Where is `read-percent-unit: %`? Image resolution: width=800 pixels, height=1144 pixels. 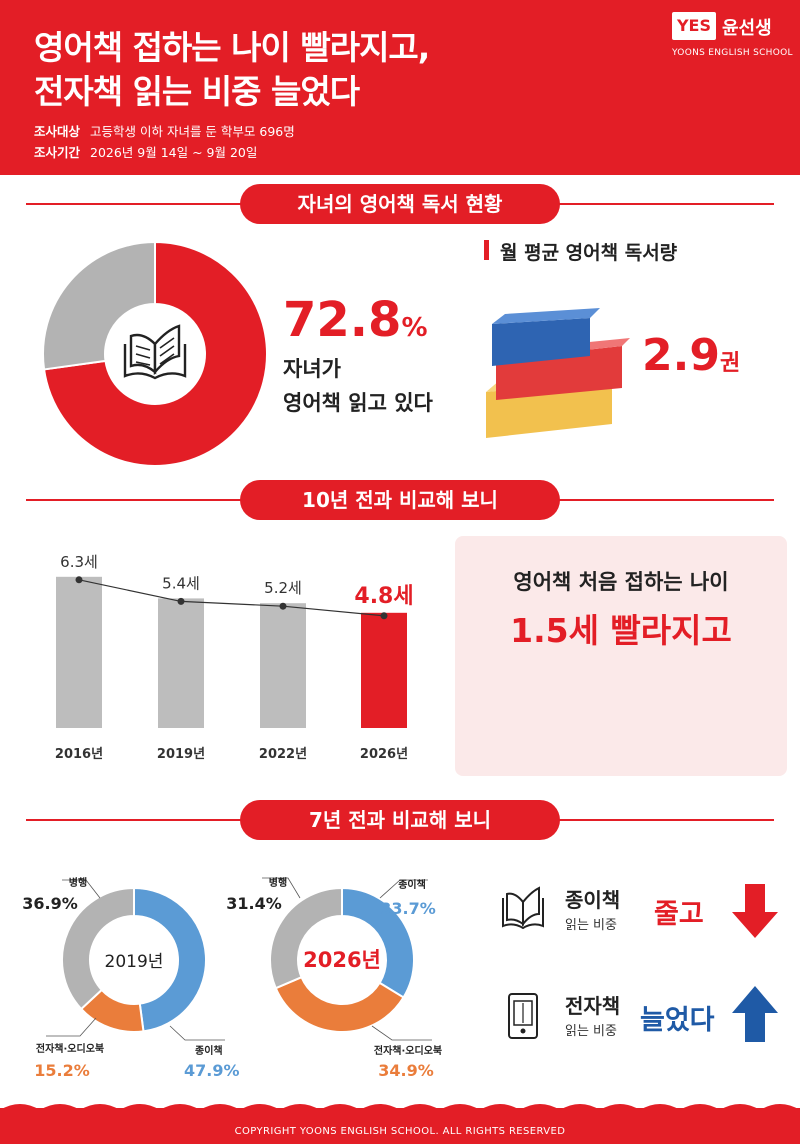
read-percent-unit: % is located at coordinates (414, 328).